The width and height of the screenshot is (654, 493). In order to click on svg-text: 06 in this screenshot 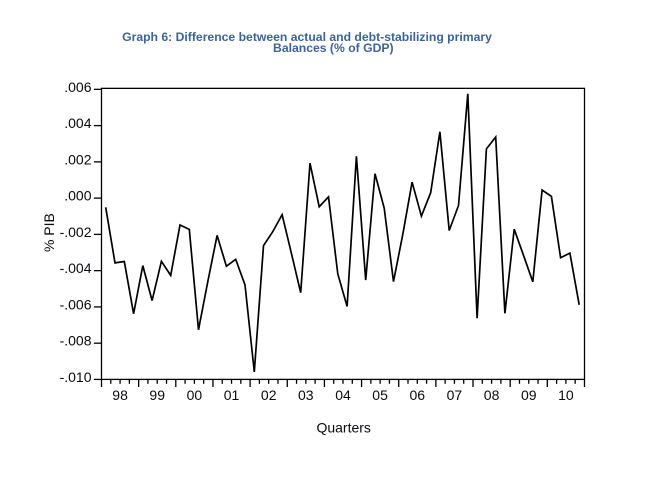, I will do `click(418, 395)`.